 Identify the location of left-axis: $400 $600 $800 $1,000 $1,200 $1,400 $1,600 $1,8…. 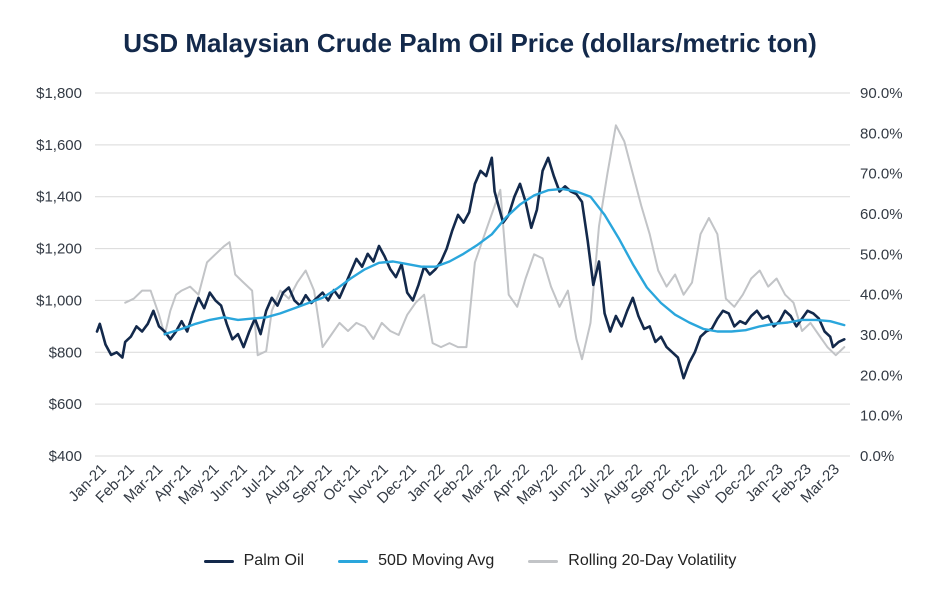
(59, 275).